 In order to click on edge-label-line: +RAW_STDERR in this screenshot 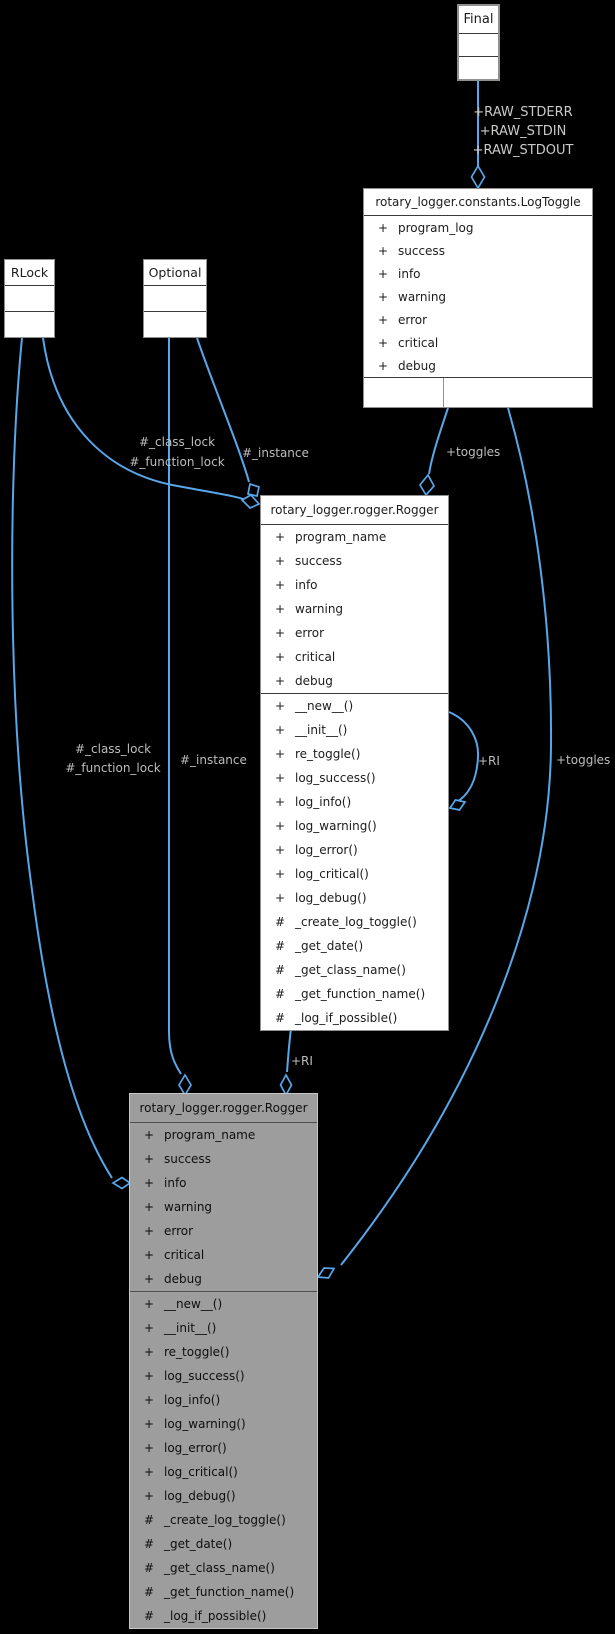, I will do `click(523, 112)`.